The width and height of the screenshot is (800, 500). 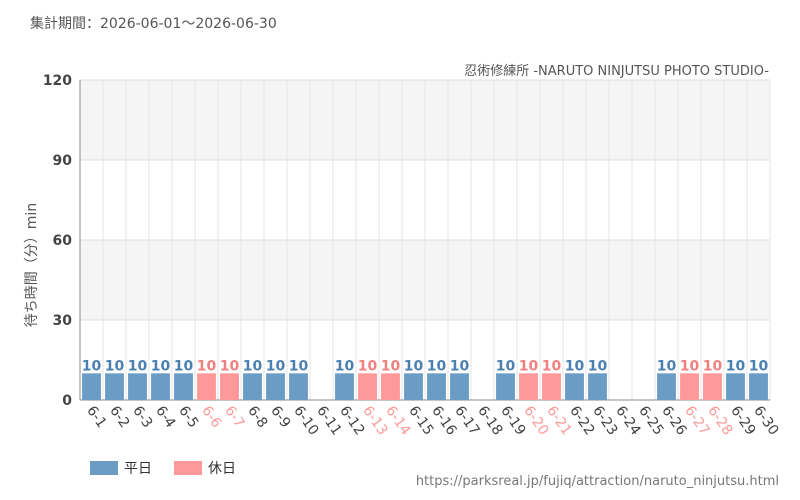 What do you see at coordinates (67, 401) in the screenshot?
I see `y-tick-label: 0` at bounding box center [67, 401].